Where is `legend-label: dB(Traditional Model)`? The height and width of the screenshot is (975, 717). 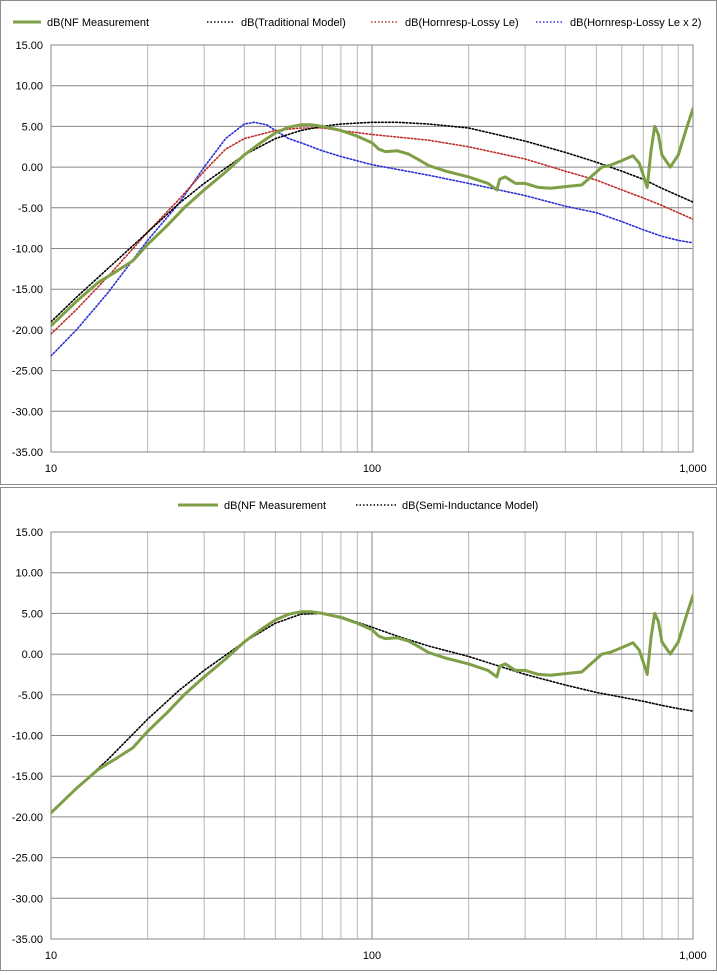 legend-label: dB(Traditional Model) is located at coordinates (293, 23).